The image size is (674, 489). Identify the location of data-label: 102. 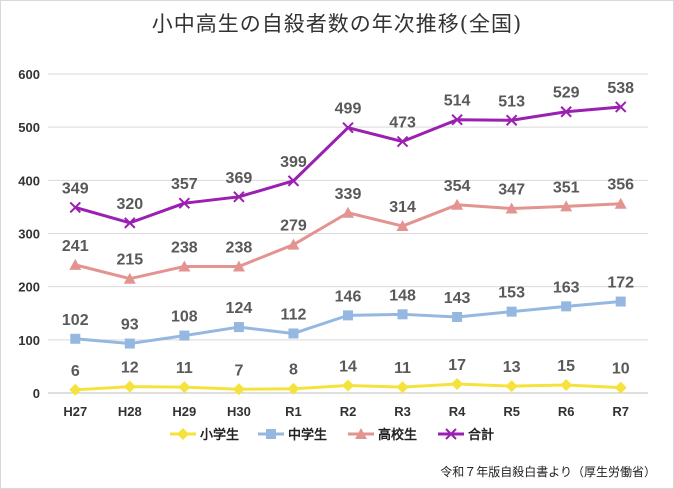
(75, 320).